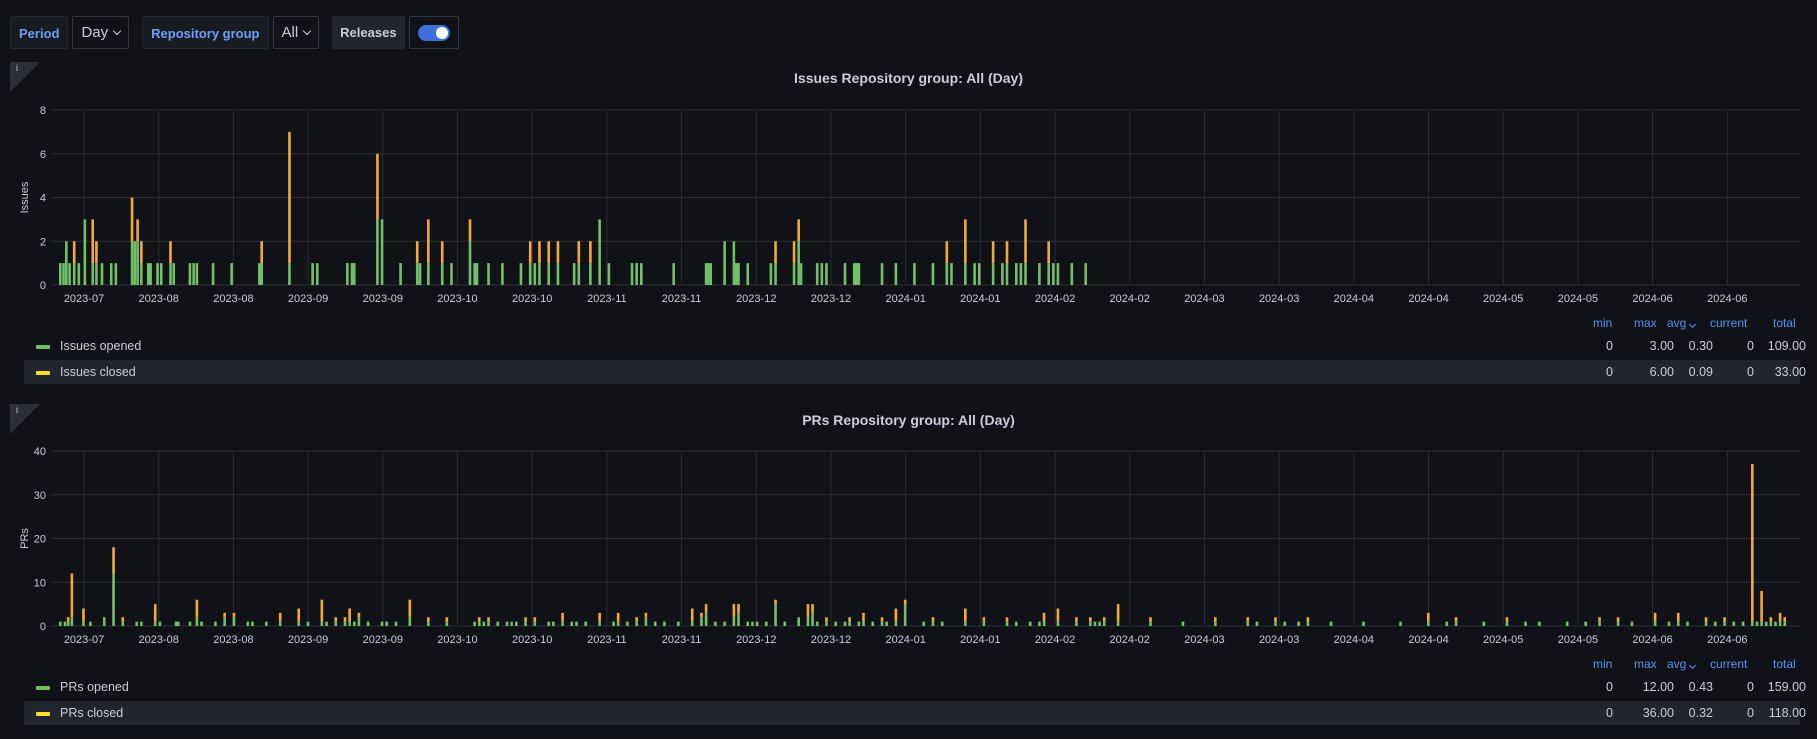  I want to click on panel-title: Issues Repository group: All (Day), so click(908, 78).